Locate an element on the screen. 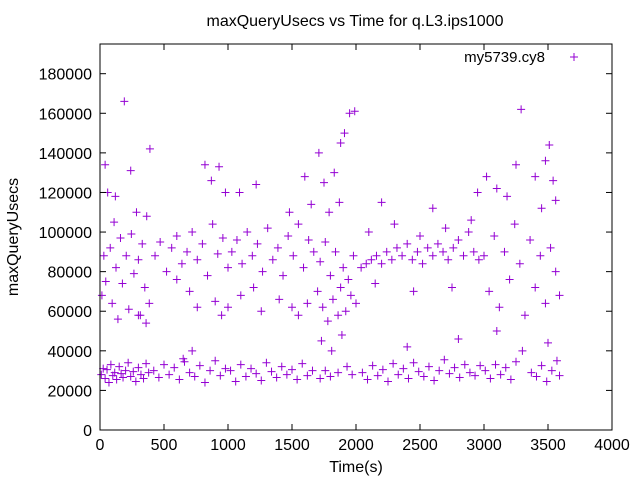 The width and height of the screenshot is (640, 480). legend: my5739.cy8 is located at coordinates (521, 57).